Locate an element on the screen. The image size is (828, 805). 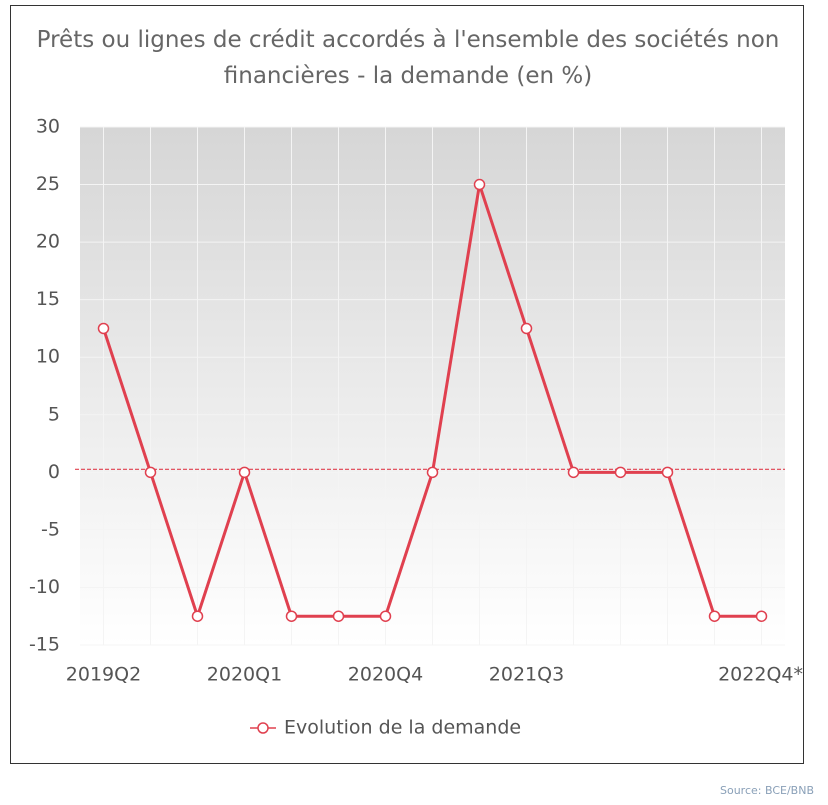
y-tick-label: 20 is located at coordinates (48, 242).